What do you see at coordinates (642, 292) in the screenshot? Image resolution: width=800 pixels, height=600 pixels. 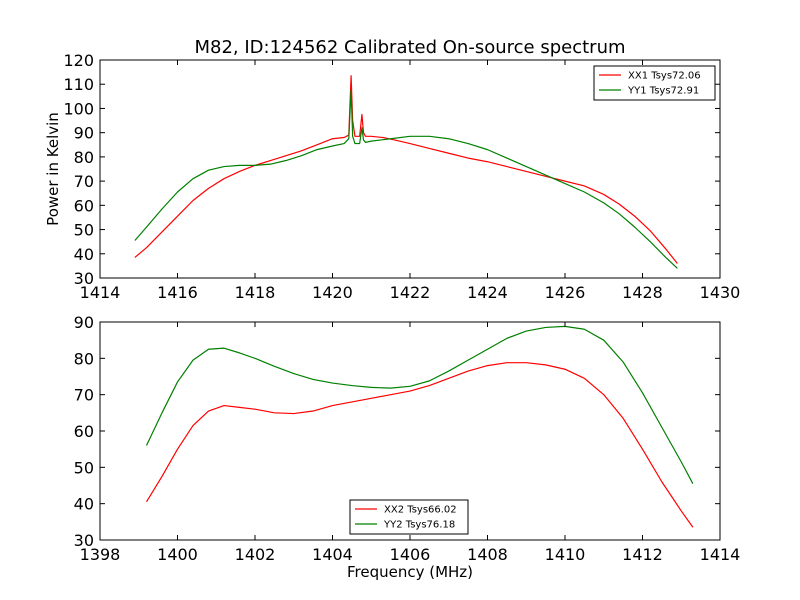 I see `x-tick-label: 1428` at bounding box center [642, 292].